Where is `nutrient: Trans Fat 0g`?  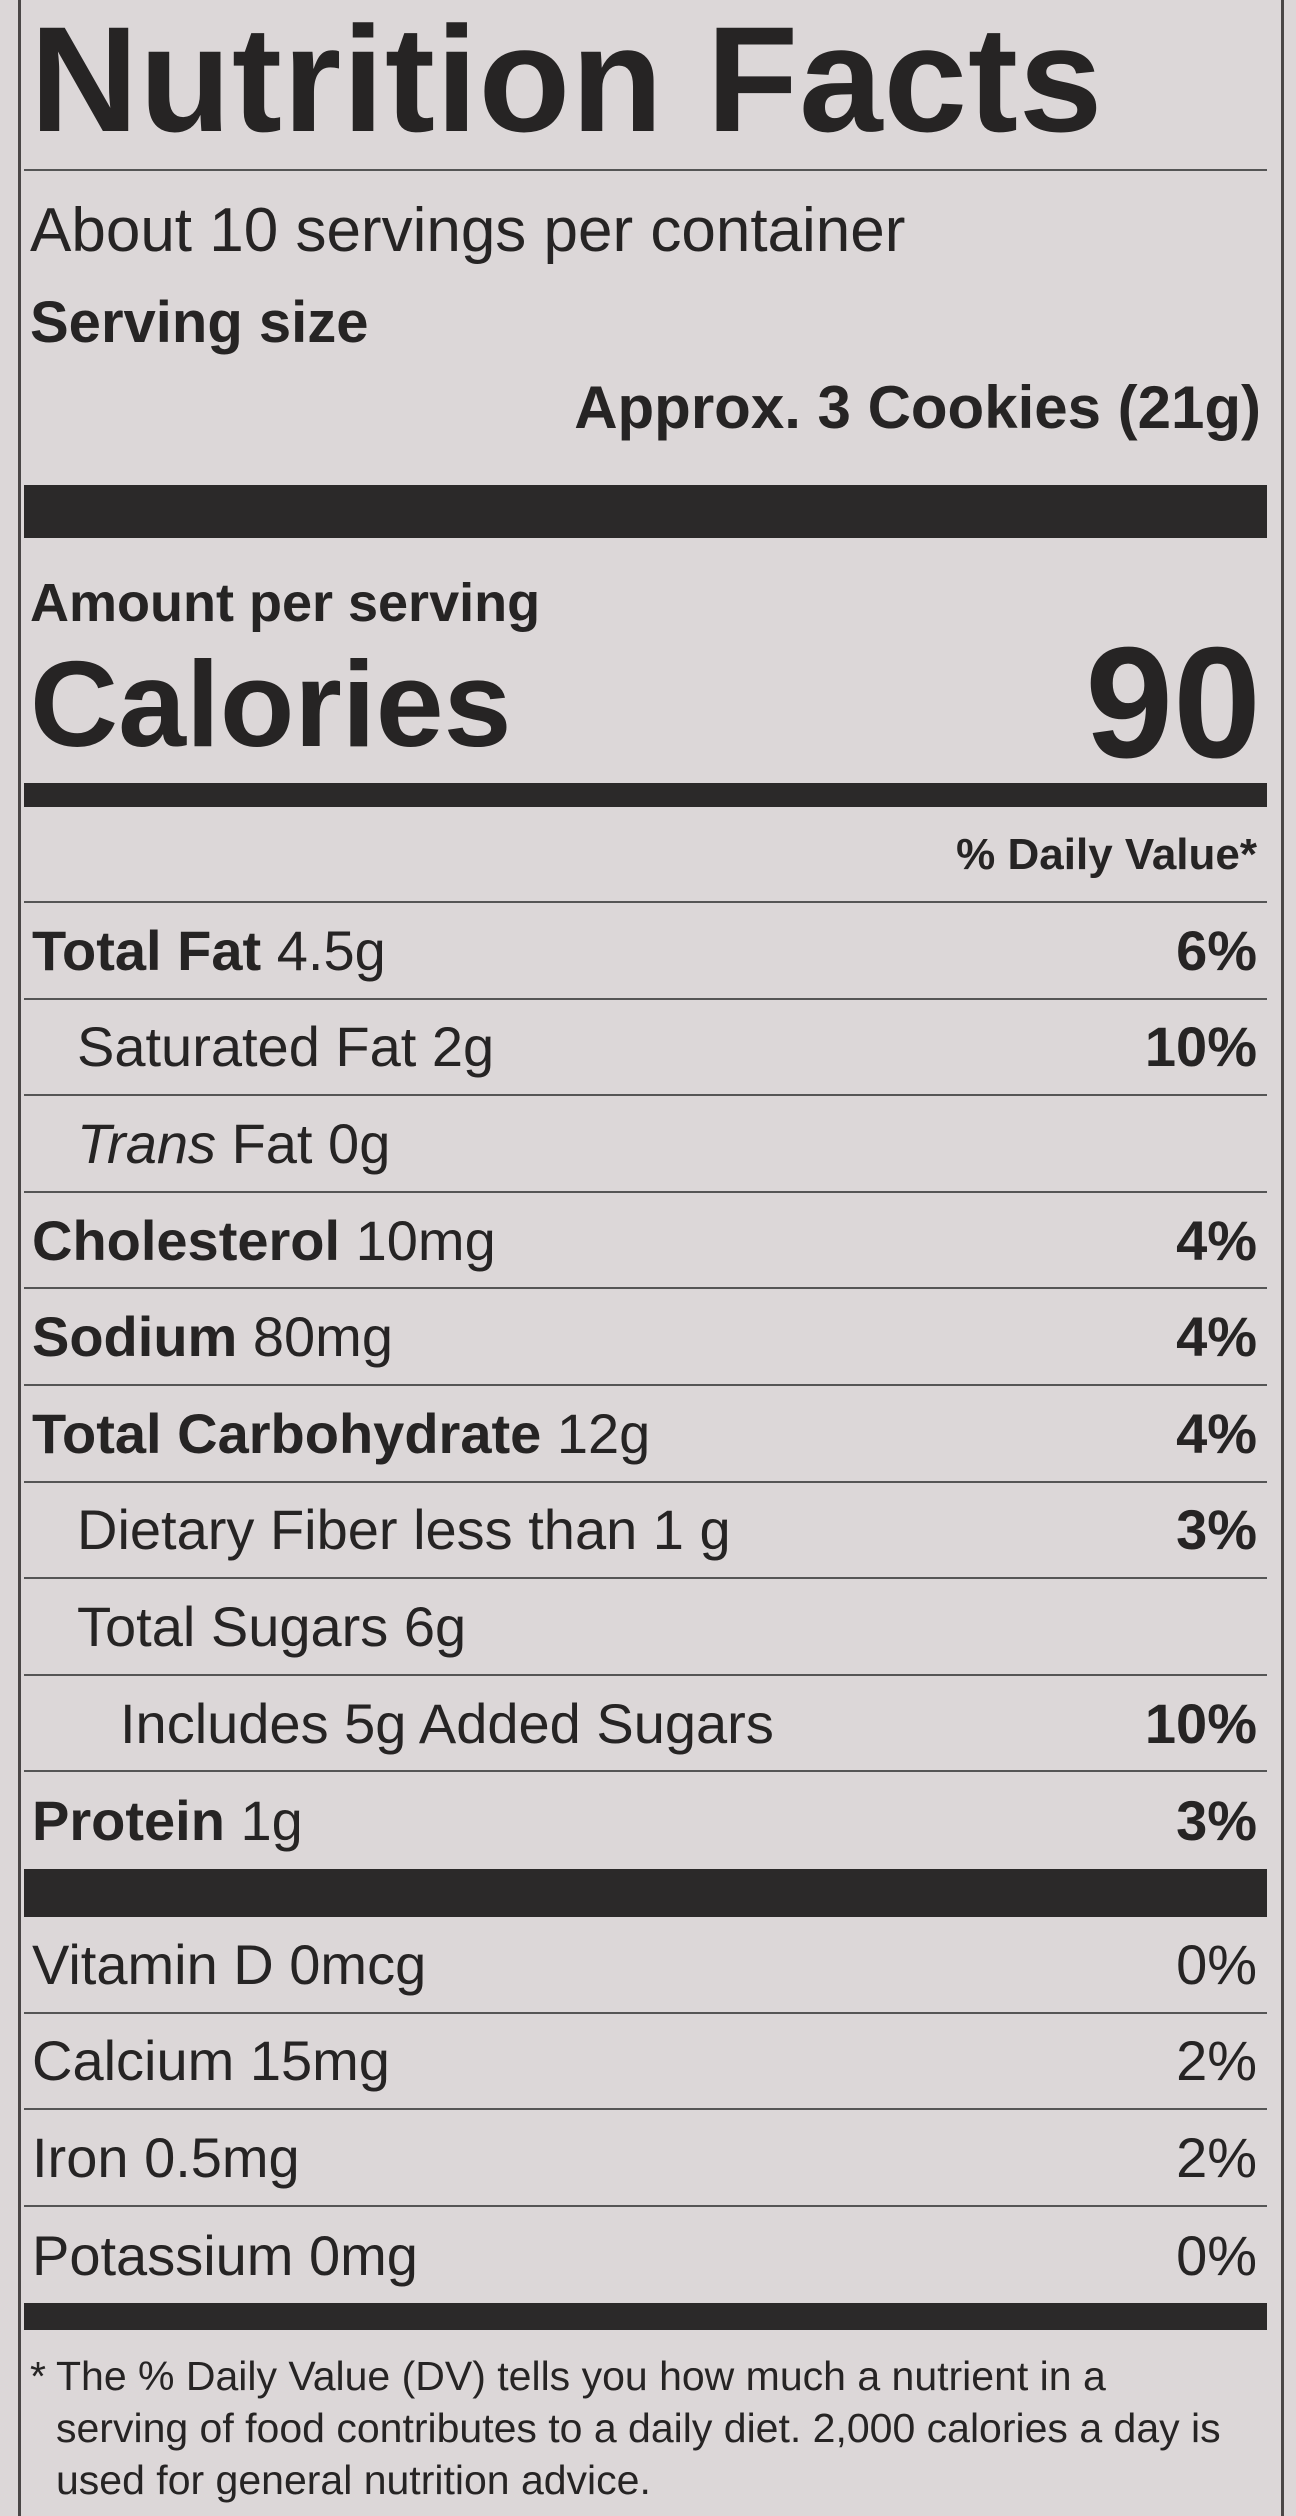
nutrient: Trans Fat 0g is located at coordinates (233, 1143).